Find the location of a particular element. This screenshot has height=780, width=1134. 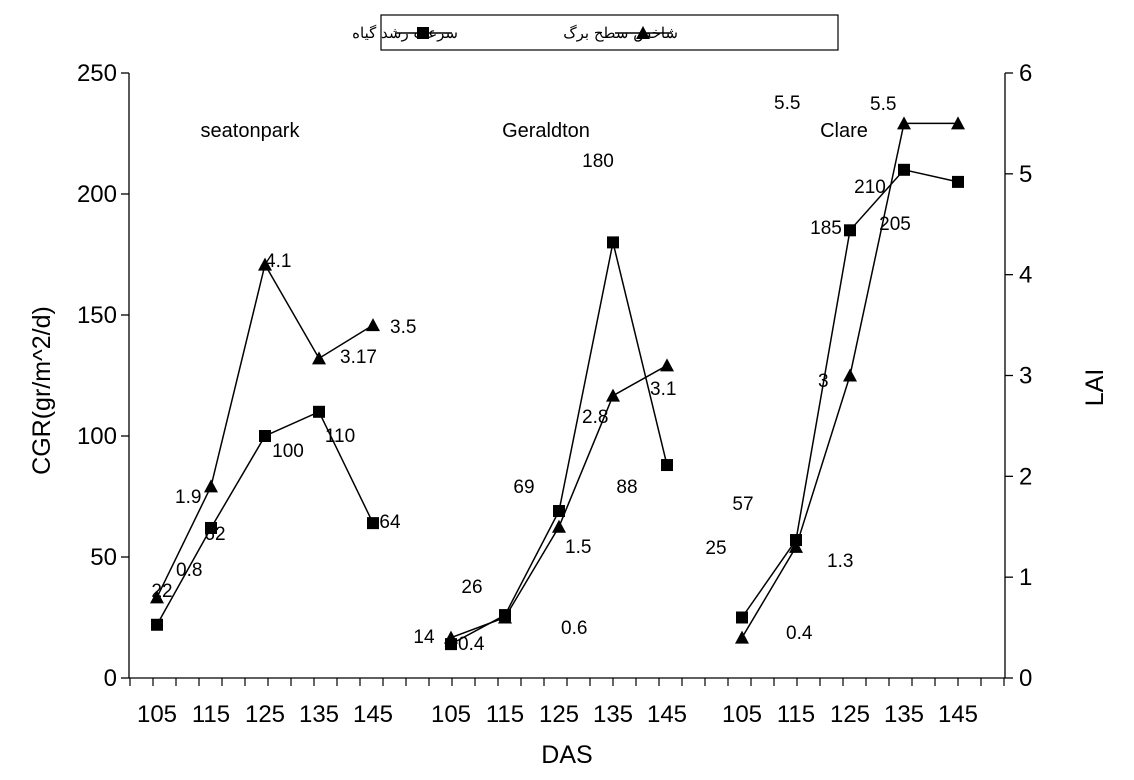

y2-tick-label: 5 is located at coordinates (1025, 174).